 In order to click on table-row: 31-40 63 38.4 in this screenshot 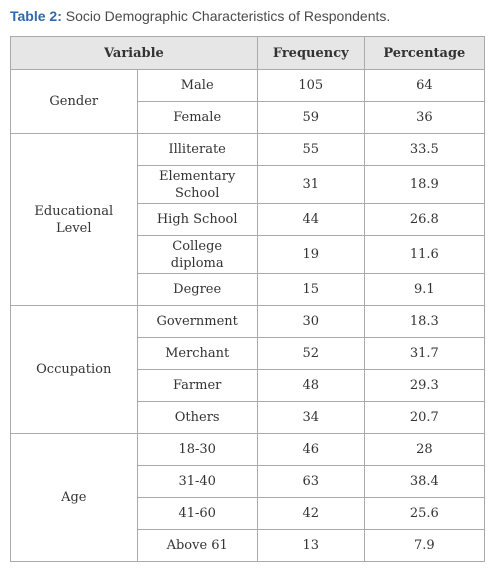, I will do `click(248, 481)`.